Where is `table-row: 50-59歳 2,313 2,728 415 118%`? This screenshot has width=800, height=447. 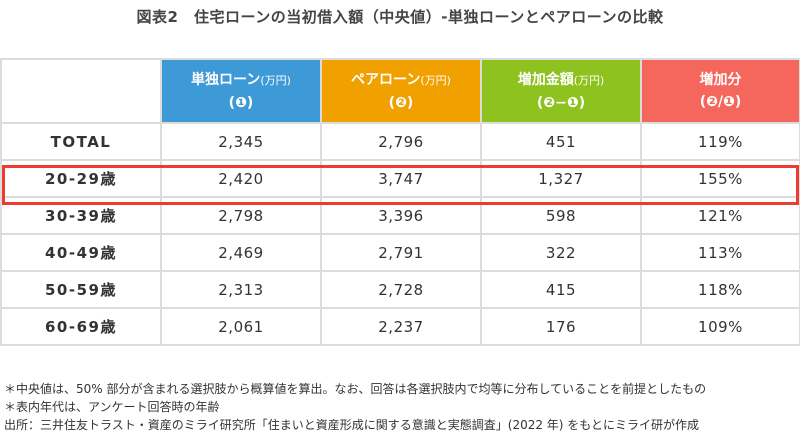 table-row: 50-59歳 2,313 2,728 415 118% is located at coordinates (400, 289).